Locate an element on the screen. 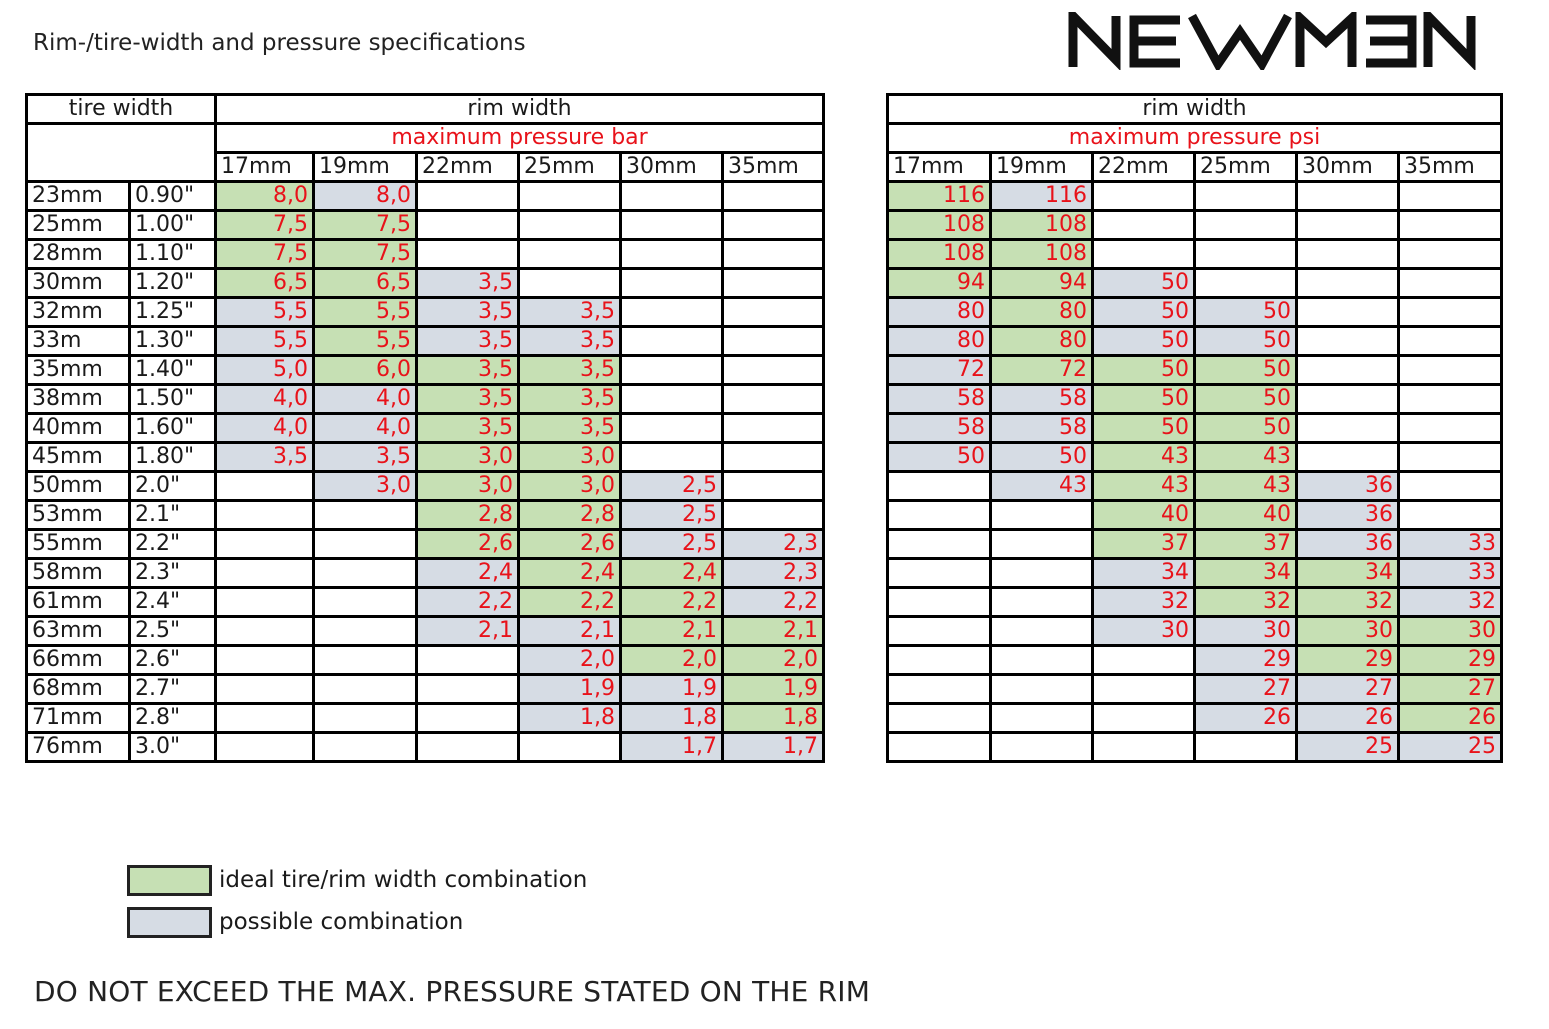 This screenshot has height=1029, width=1549. bar-column-header: 17mm is located at coordinates (264, 167).